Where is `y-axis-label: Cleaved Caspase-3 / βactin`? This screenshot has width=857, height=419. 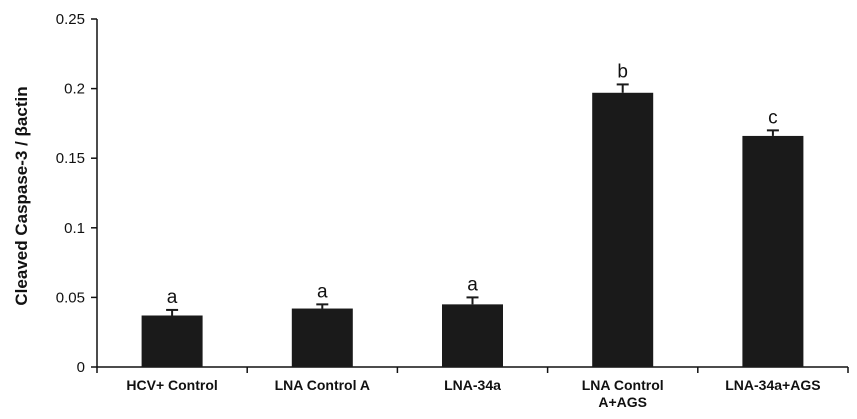
y-axis-label: Cleaved Caspase-3 / βactin is located at coordinates (21, 195).